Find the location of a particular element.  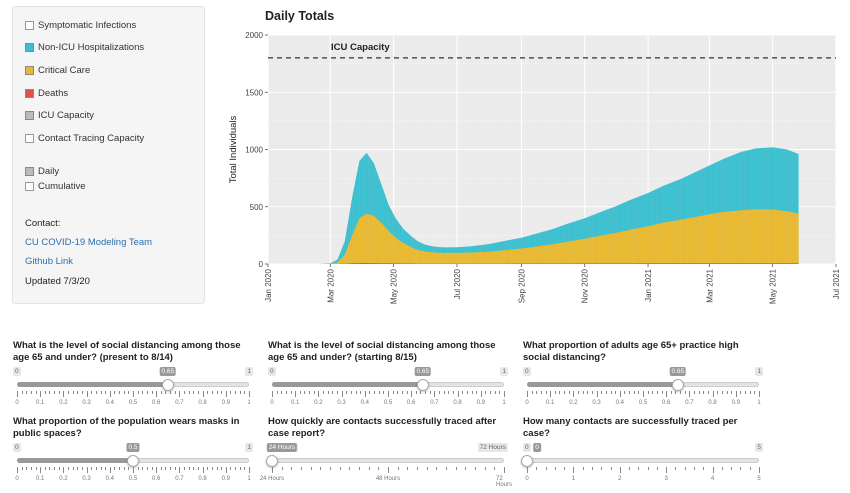

layer-contact-tracing-checkbox: Contact Tracing Capacity is located at coordinates (84, 138).